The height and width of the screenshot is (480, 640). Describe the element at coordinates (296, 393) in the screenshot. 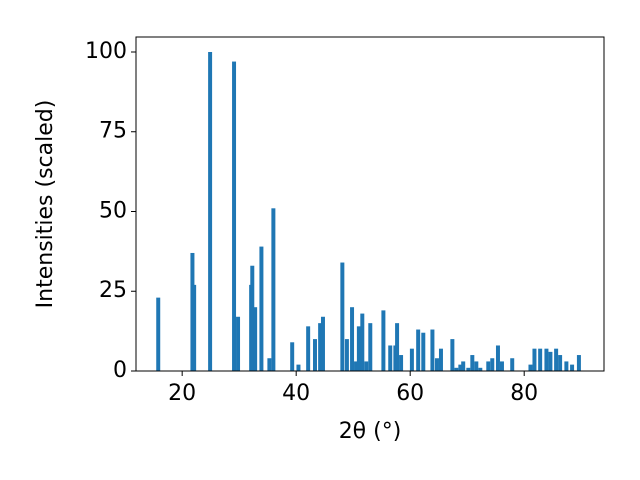

I see `x-tick-label: 40` at that location.